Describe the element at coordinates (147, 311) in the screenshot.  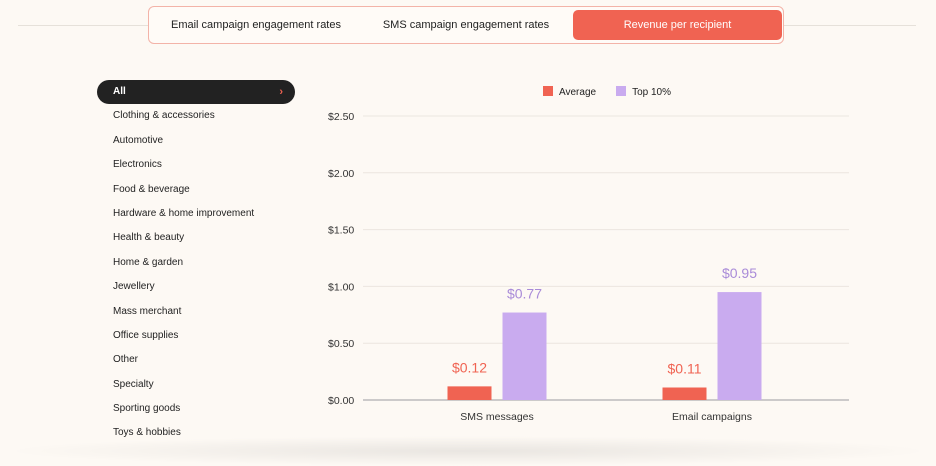
I see `sidebar-item-label: Mass merchant` at that location.